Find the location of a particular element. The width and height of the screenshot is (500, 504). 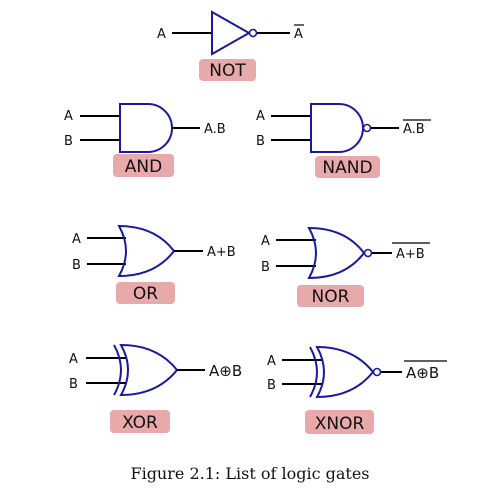

nand-tag-bg is located at coordinates (347, 167).